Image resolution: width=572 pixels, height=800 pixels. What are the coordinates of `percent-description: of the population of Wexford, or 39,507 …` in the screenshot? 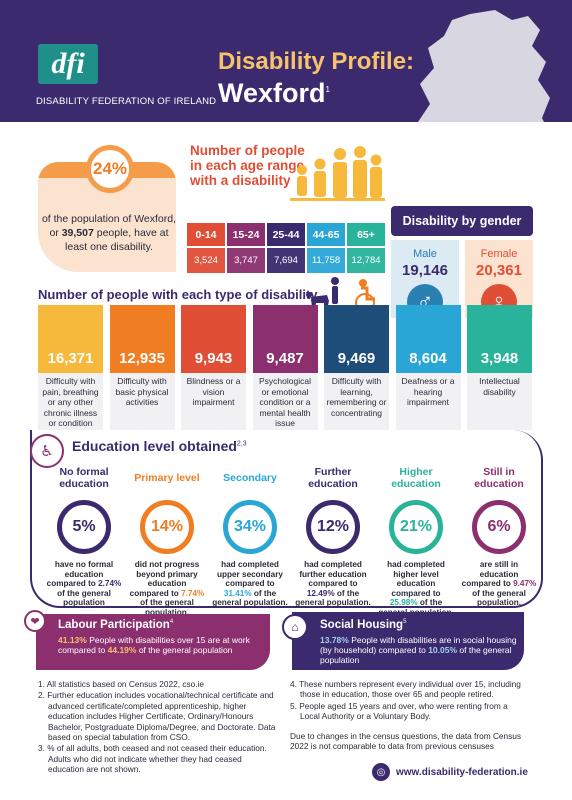 It's located at (109, 233).